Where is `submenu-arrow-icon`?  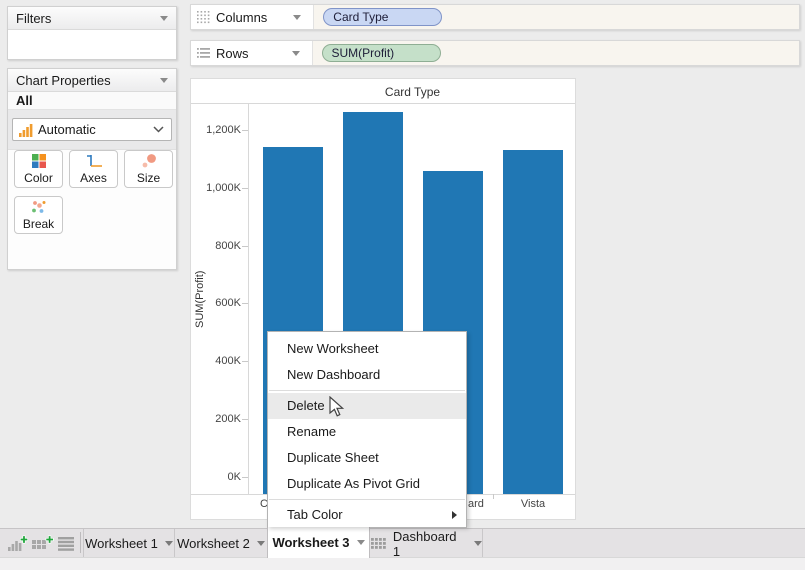 submenu-arrow-icon is located at coordinates (454, 515).